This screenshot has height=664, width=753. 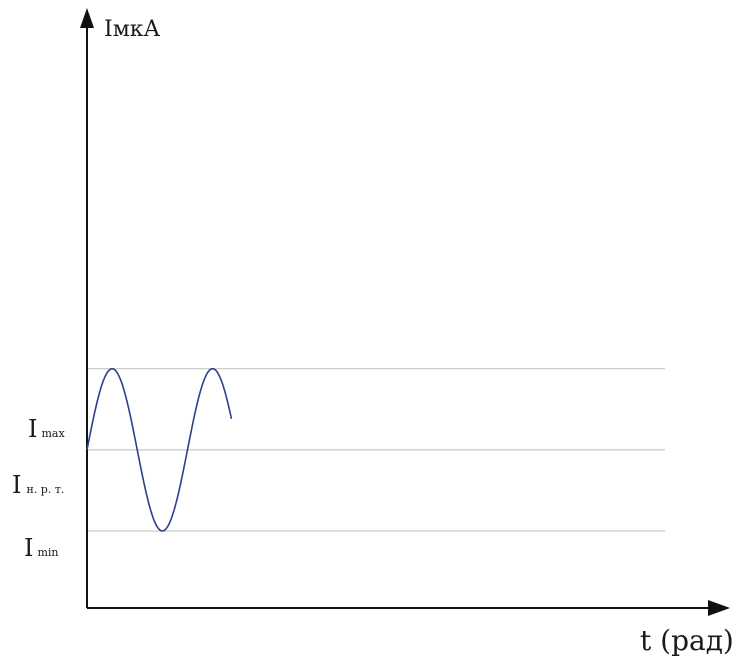 What do you see at coordinates (16, 485) in the screenshot?
I see `label-inrt-main: I` at bounding box center [16, 485].